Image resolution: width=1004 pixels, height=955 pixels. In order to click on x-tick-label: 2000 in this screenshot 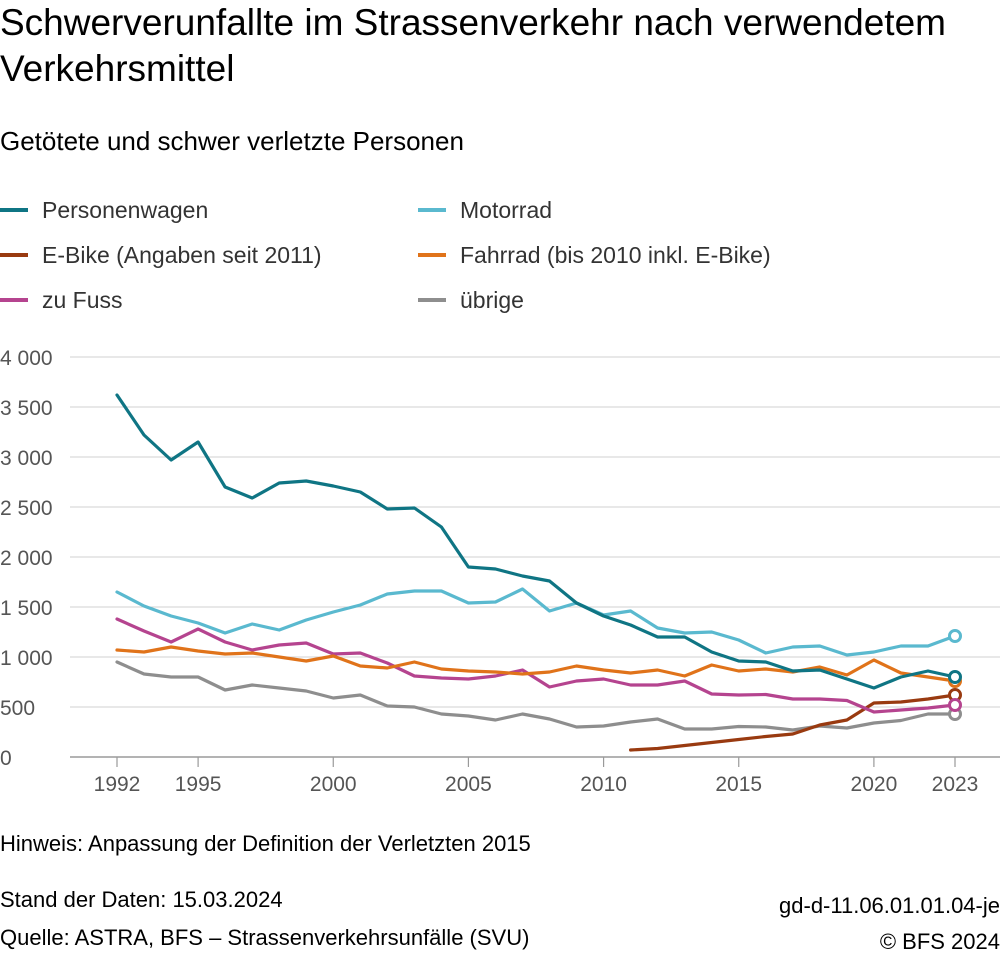, I will do `click(333, 784)`.